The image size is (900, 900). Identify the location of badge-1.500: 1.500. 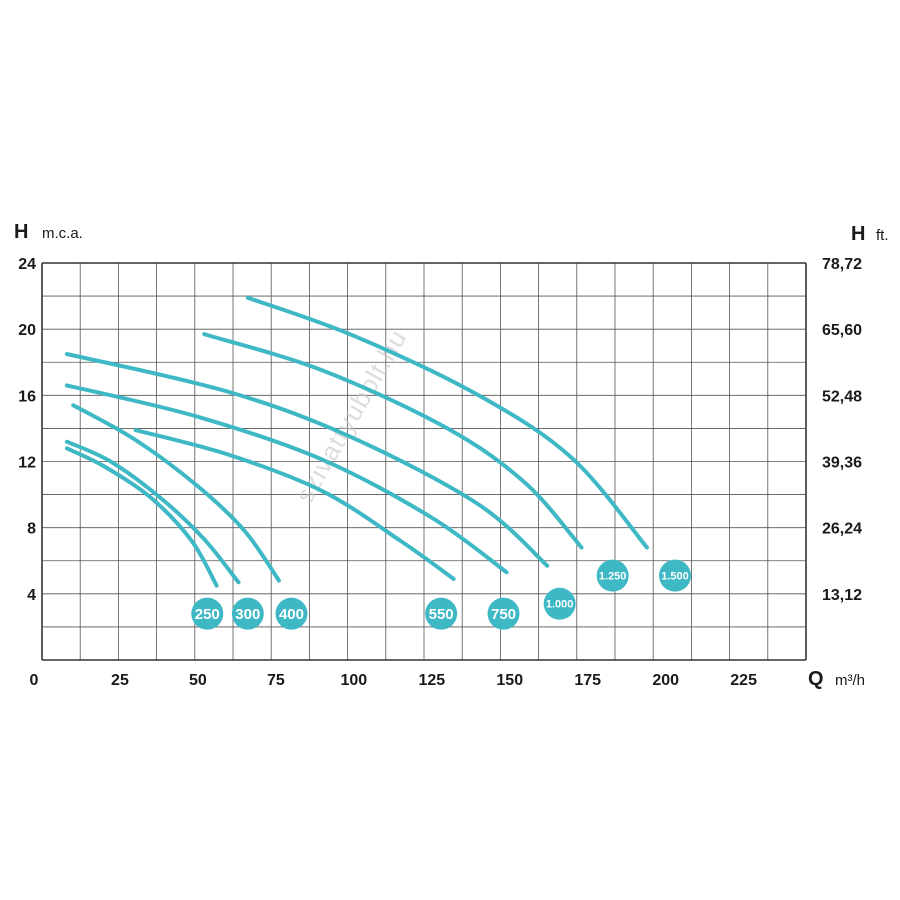
(675, 575).